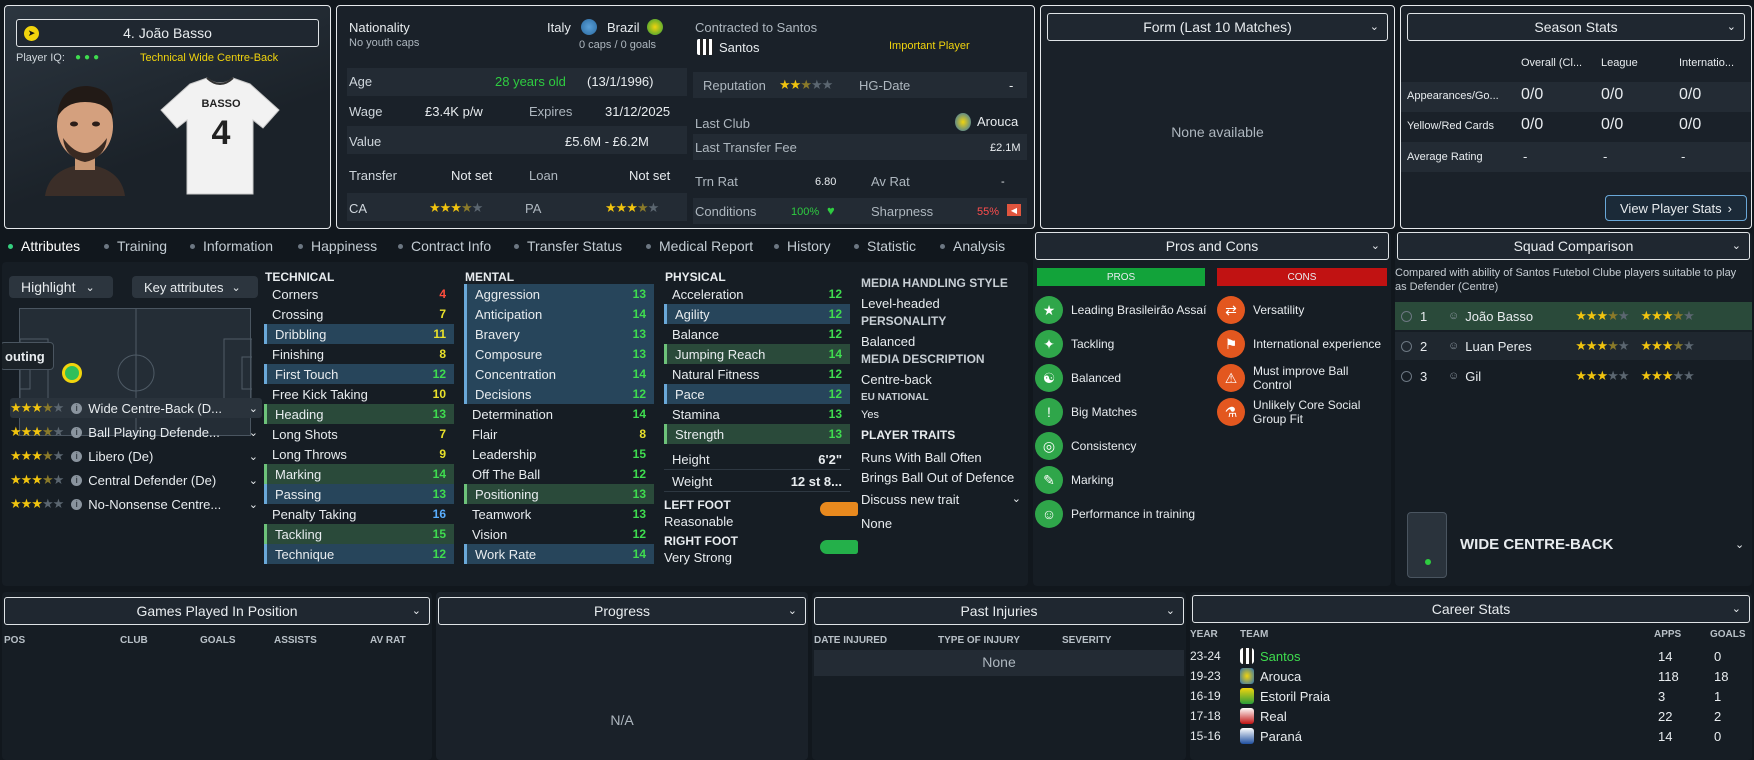 This screenshot has width=1754, height=760. Describe the element at coordinates (136, 504) in the screenshot. I see `role-row: ★★★★★ i No-Nonsense Centre... ⌄` at that location.